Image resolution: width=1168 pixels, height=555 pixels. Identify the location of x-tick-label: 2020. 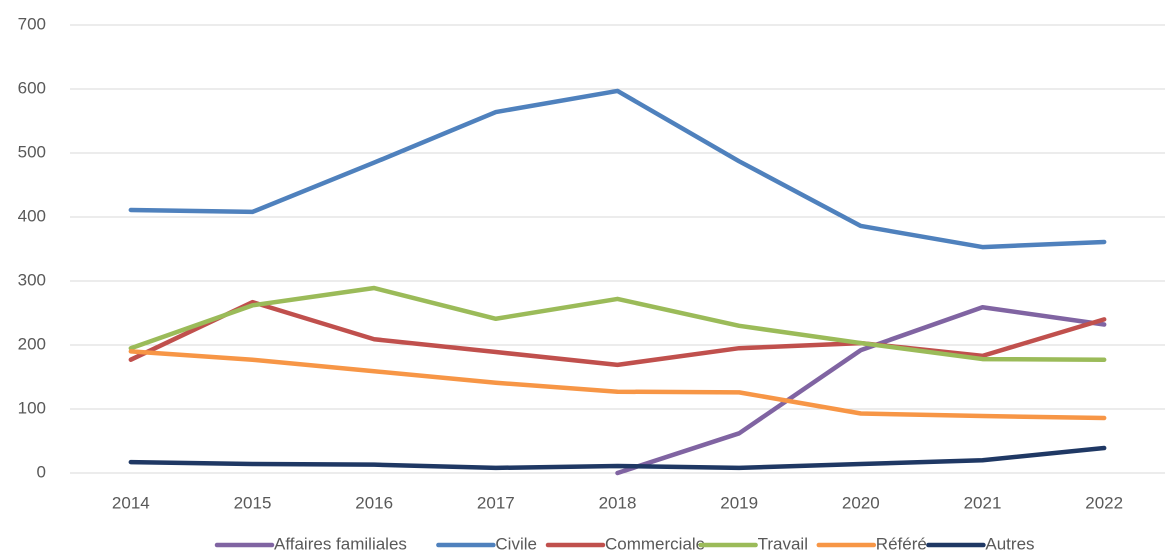
(861, 502).